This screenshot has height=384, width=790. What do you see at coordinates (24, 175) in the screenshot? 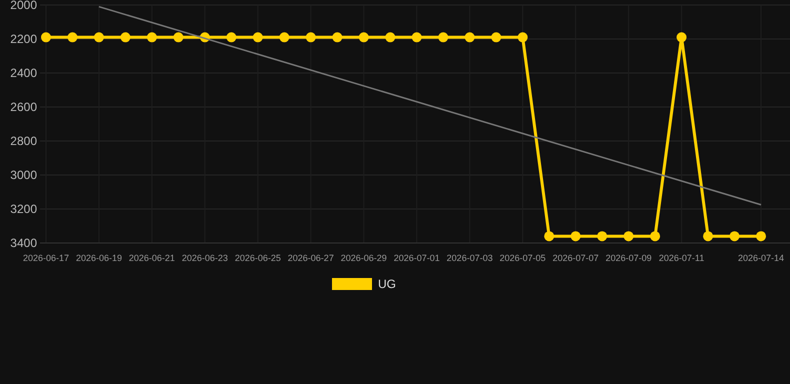
I see `y-tick-label: 3000` at bounding box center [24, 175].